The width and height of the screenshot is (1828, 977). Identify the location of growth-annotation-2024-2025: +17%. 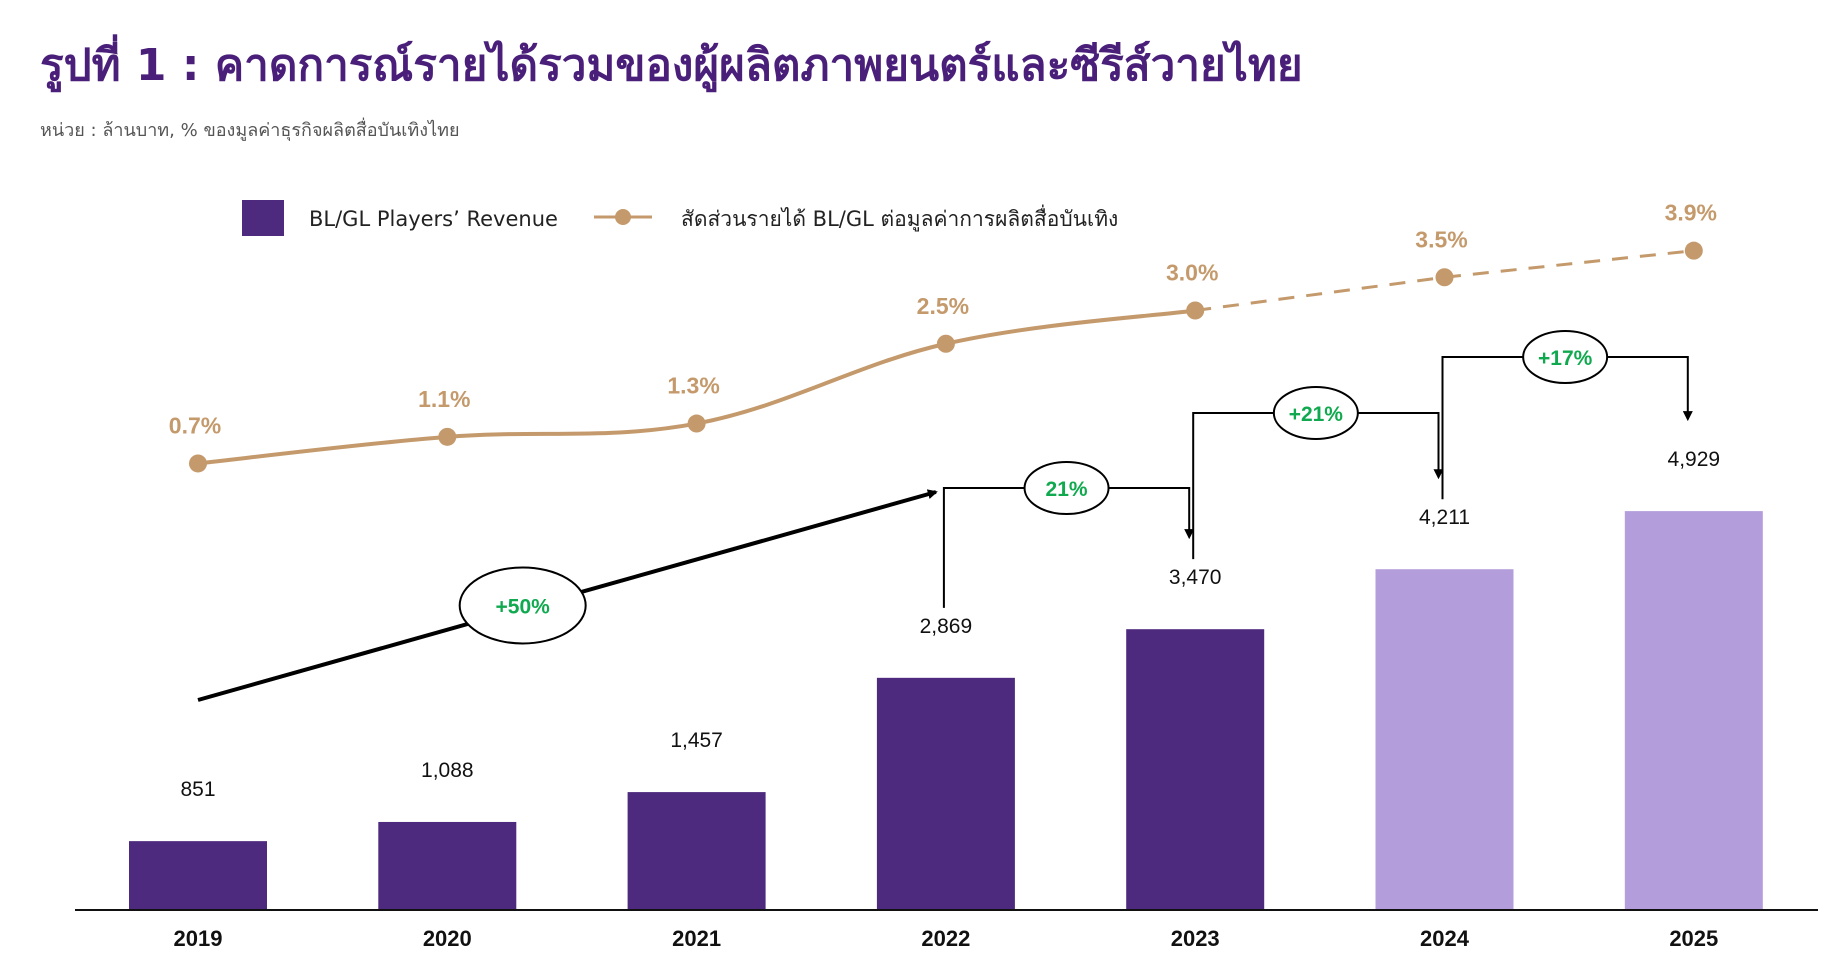
(1567, 415).